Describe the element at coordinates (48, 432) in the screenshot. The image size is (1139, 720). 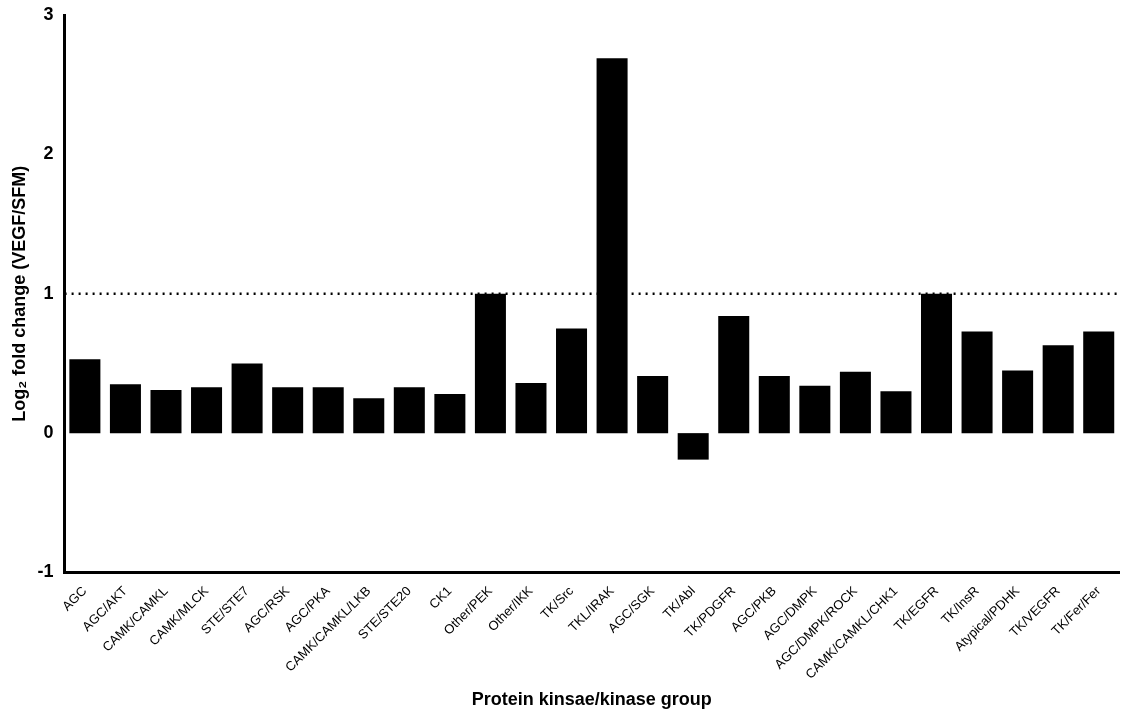
I see `y-tick-label: 0` at that location.